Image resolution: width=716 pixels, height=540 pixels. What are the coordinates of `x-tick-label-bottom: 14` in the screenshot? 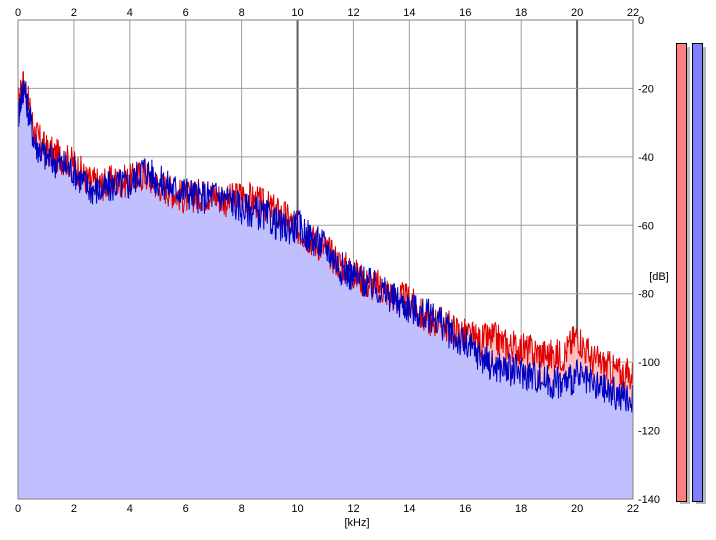 It's located at (409, 509).